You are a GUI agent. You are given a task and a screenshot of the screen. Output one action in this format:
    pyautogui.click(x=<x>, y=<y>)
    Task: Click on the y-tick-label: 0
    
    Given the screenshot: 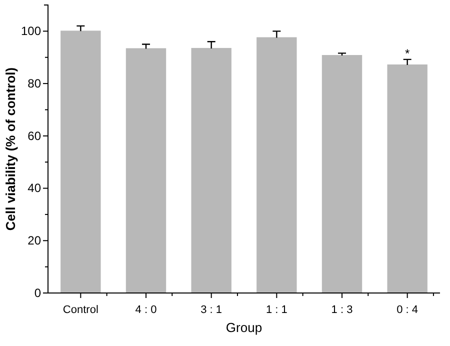 What is the action you would take?
    pyautogui.click(x=38, y=293)
    